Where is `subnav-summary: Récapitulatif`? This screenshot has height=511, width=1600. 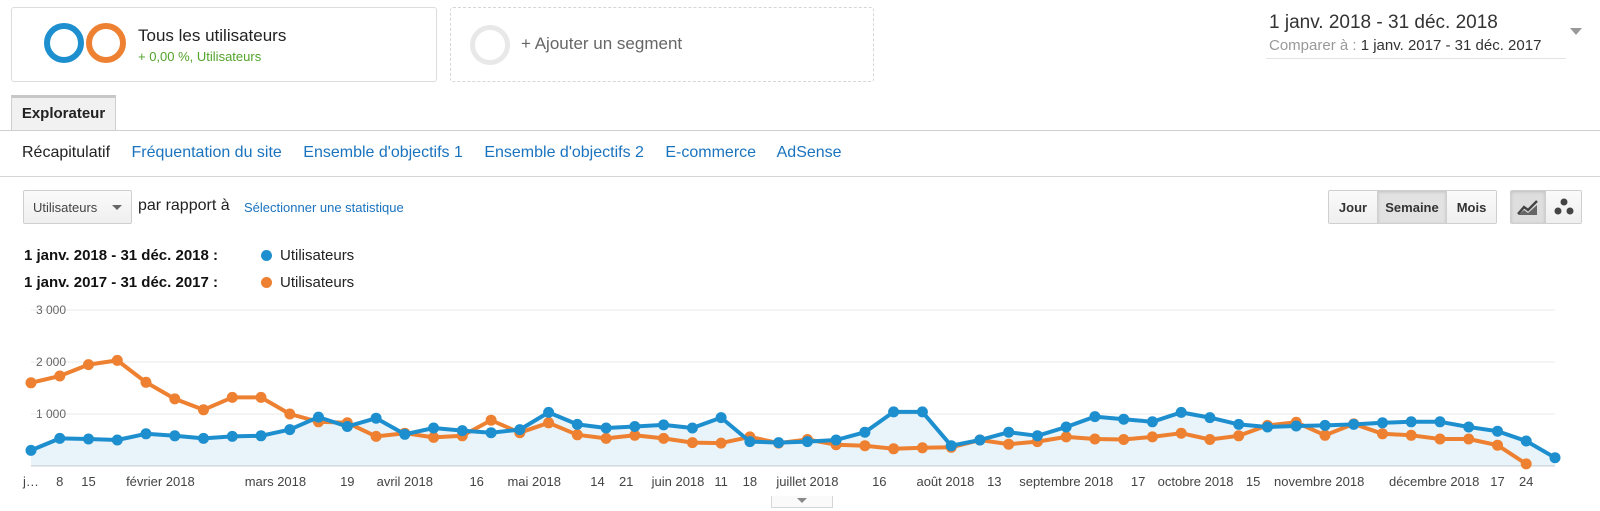
subnav-summary: Récapitulatif is located at coordinates (66, 152).